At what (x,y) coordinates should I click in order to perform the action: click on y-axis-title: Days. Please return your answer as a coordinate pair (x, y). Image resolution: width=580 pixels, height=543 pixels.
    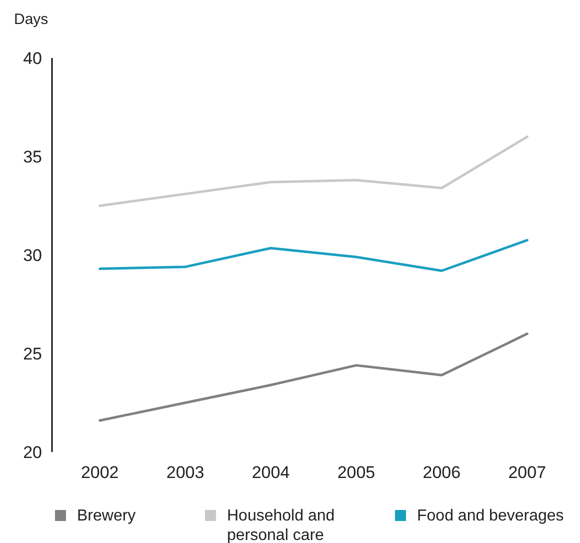
    Looking at the image, I should click on (31, 19).